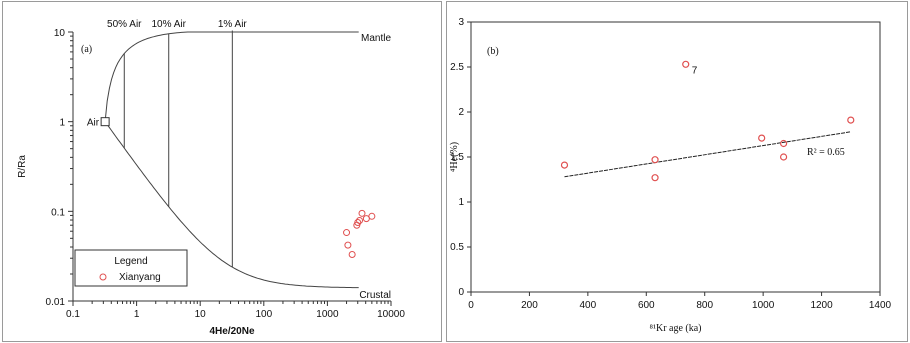  Describe the element at coordinates (233, 24) in the screenshot. I see `mixing-line-label-2: 1% Air` at that location.